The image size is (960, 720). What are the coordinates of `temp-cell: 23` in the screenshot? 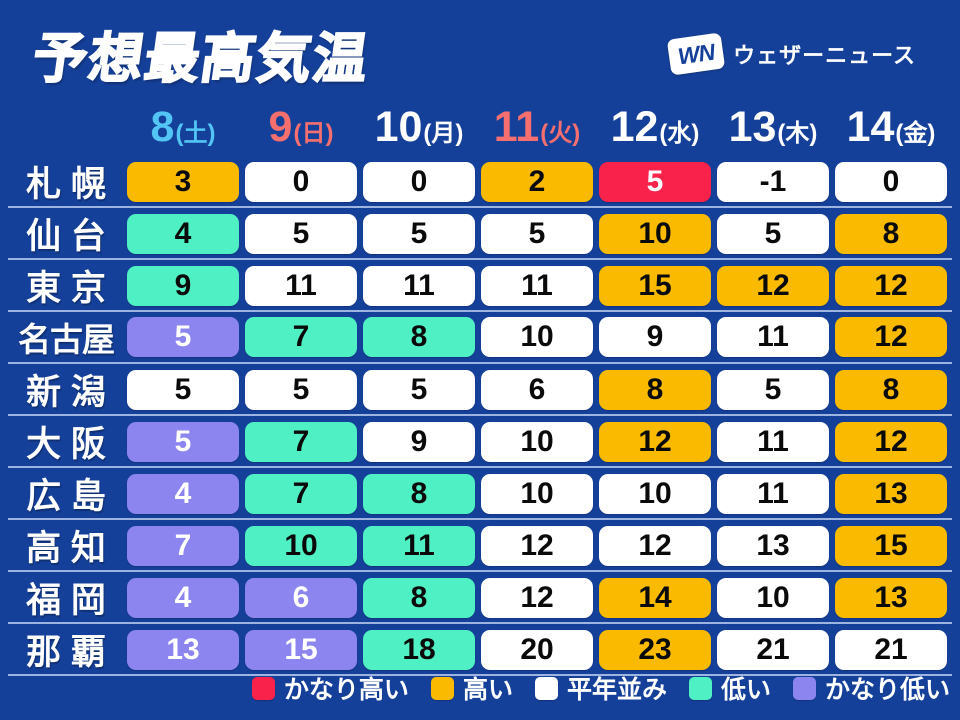 It's located at (655, 649).